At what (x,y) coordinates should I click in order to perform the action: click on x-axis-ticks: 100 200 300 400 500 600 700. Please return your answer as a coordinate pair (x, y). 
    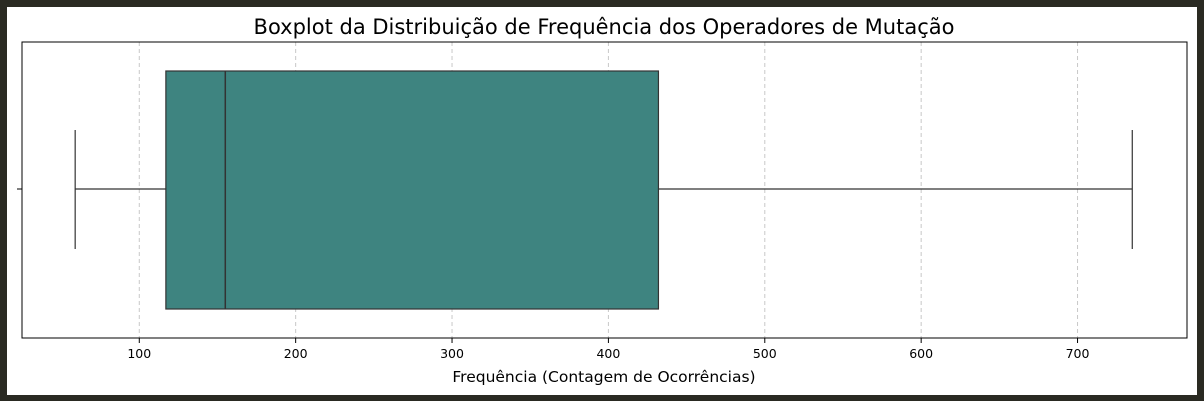
    Looking at the image, I should click on (608, 349).